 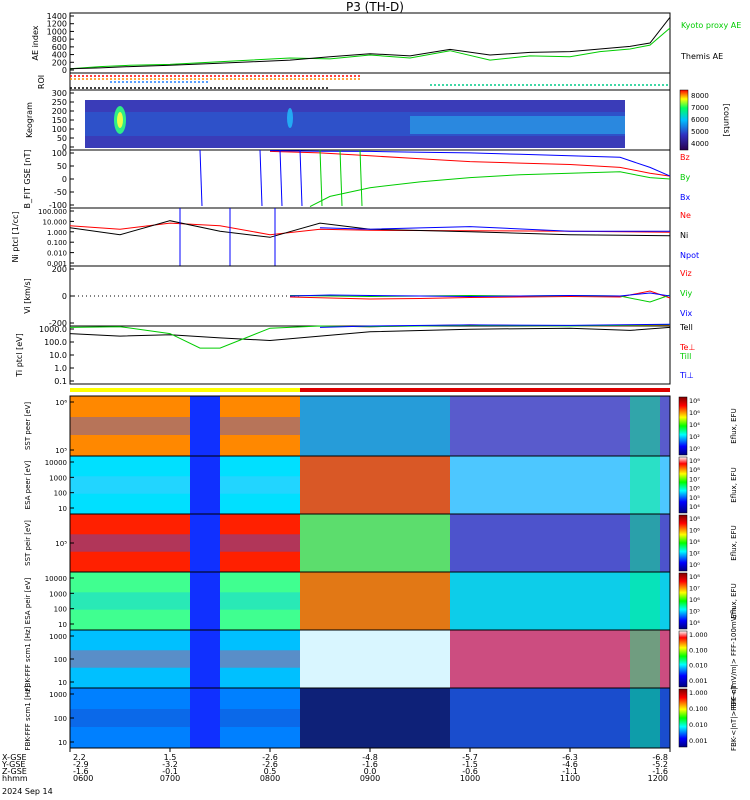 I want to click on keogram-heatmap, so click(x=355, y=124).